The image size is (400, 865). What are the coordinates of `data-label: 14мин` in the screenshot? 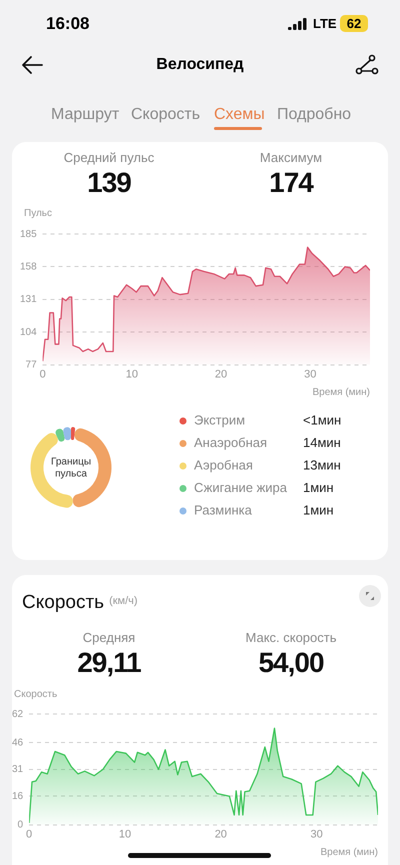 It's located at (322, 442).